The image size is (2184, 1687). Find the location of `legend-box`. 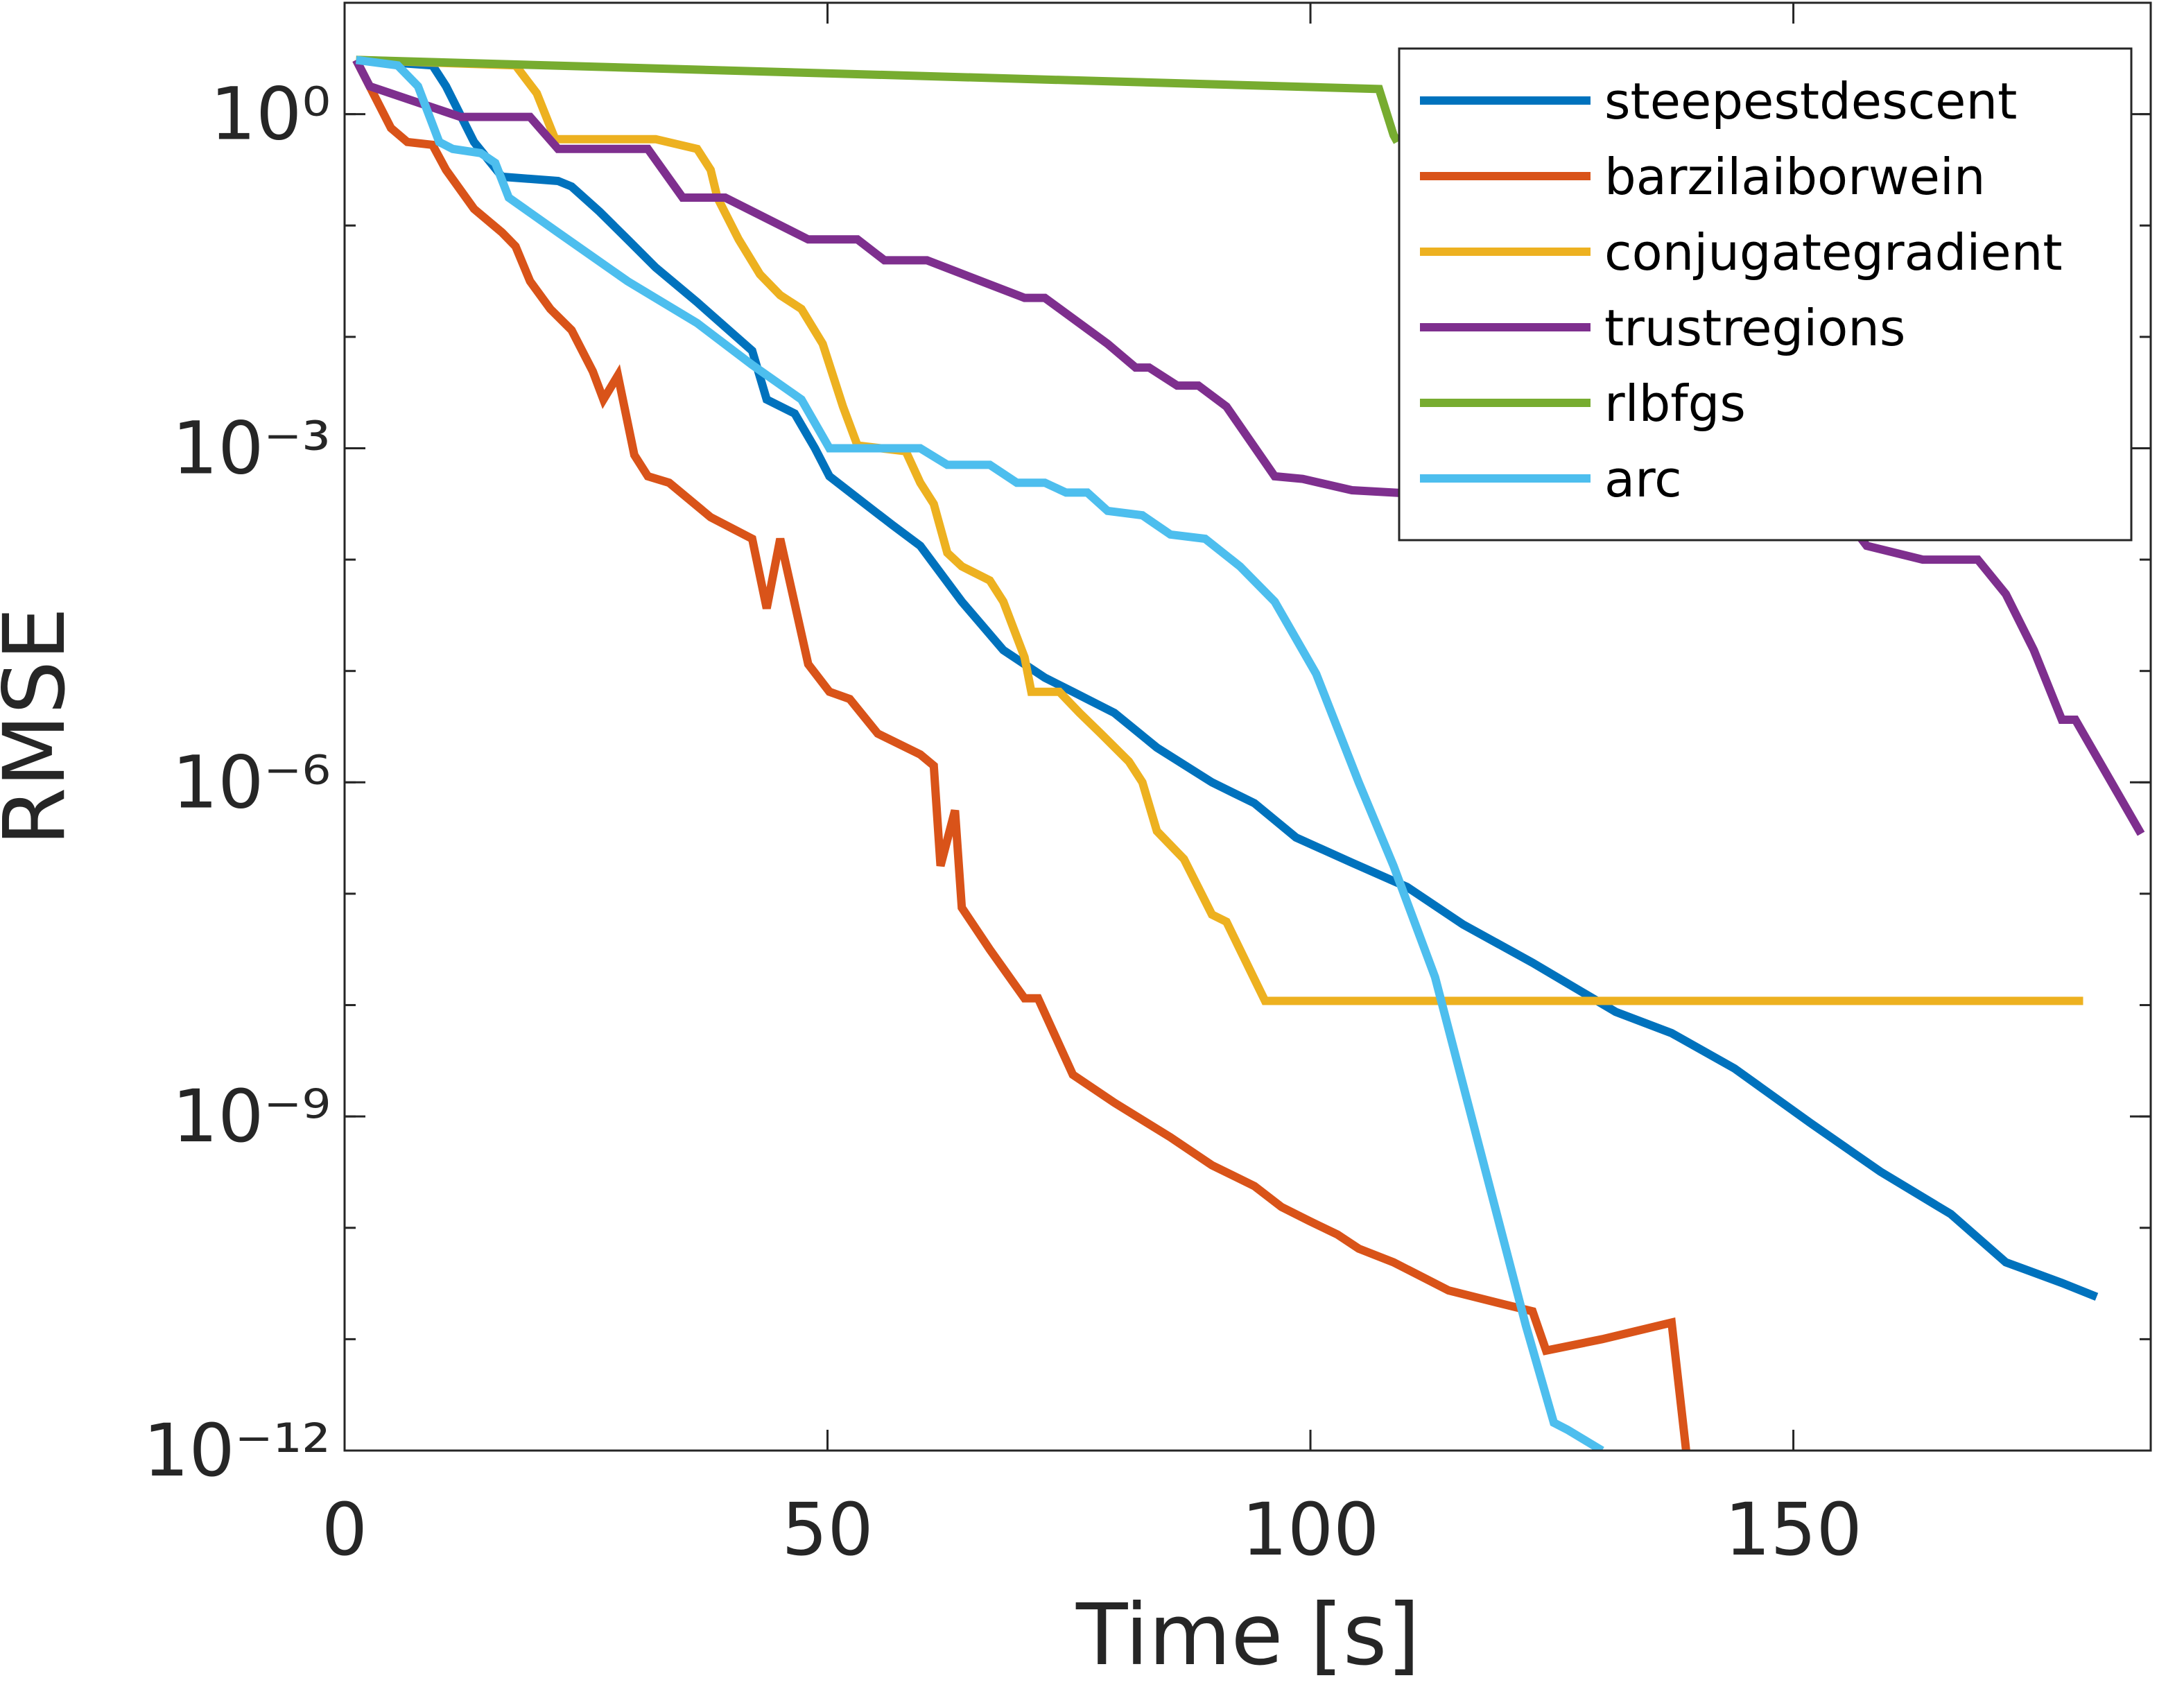

legend-box is located at coordinates (1766, 294).